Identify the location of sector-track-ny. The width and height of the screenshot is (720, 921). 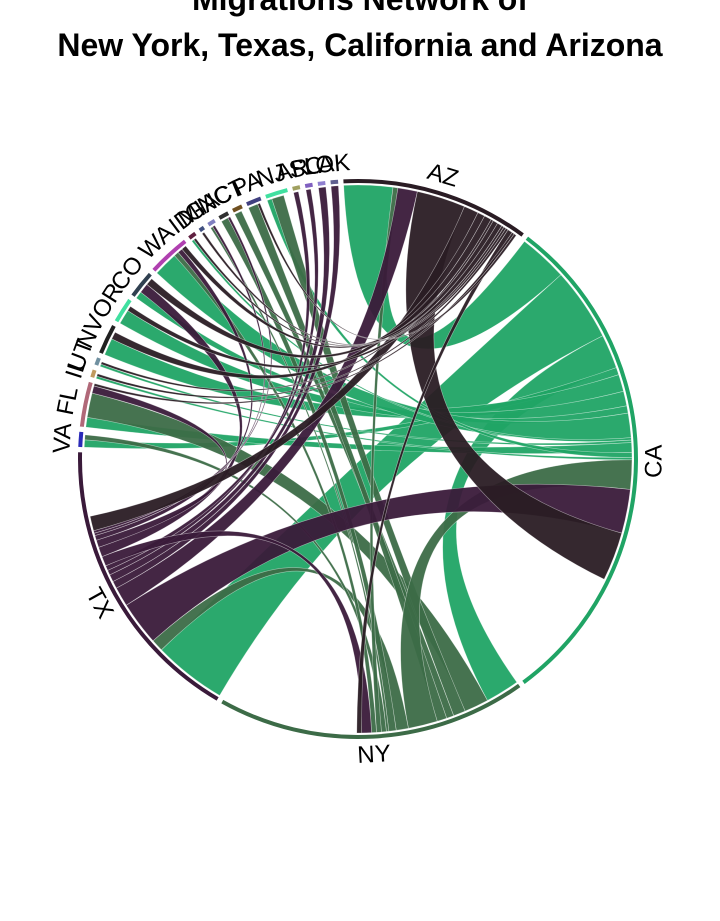
(371, 711).